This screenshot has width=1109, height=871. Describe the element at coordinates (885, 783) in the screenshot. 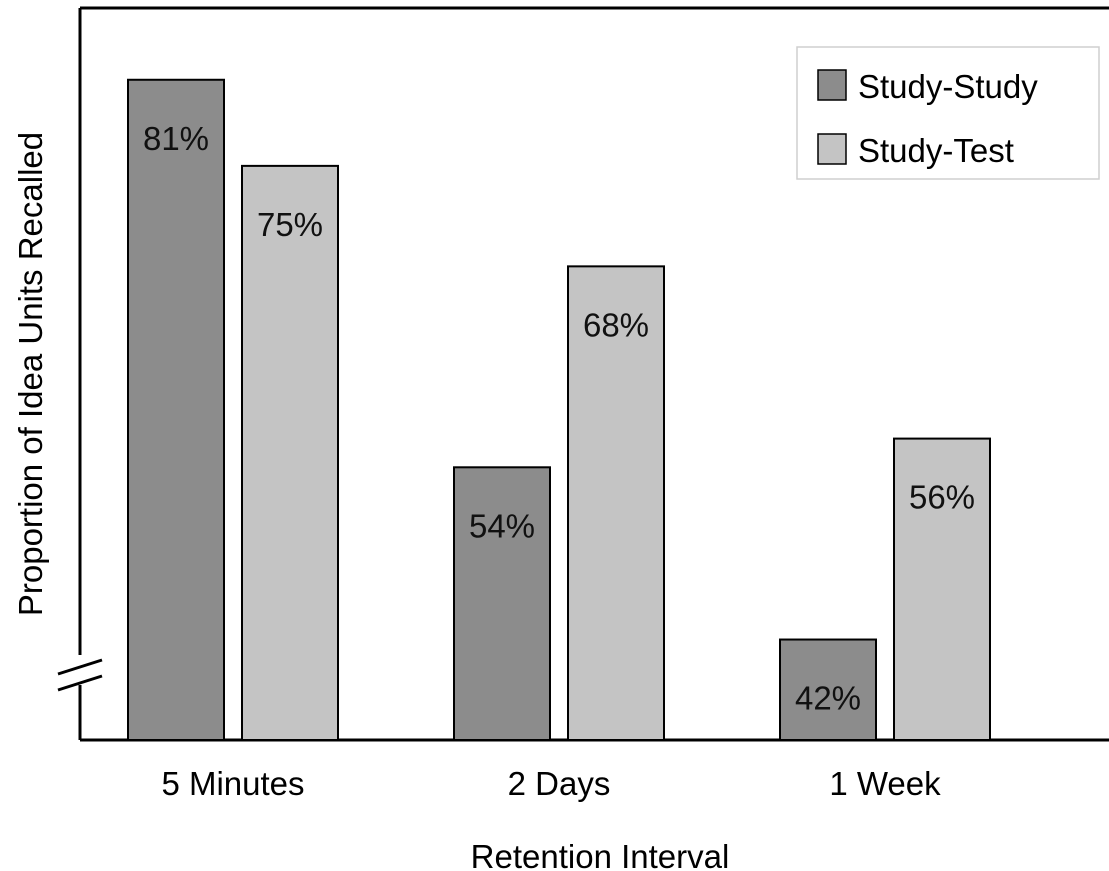

I see `x-tick-label: 1 Week` at that location.